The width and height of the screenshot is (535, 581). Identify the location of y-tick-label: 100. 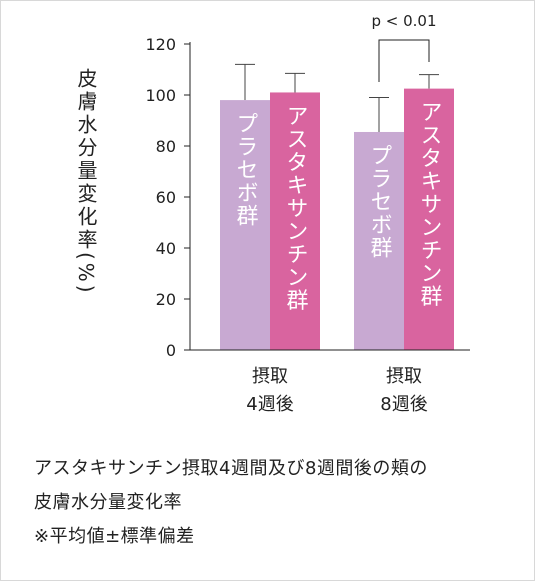
(160, 95).